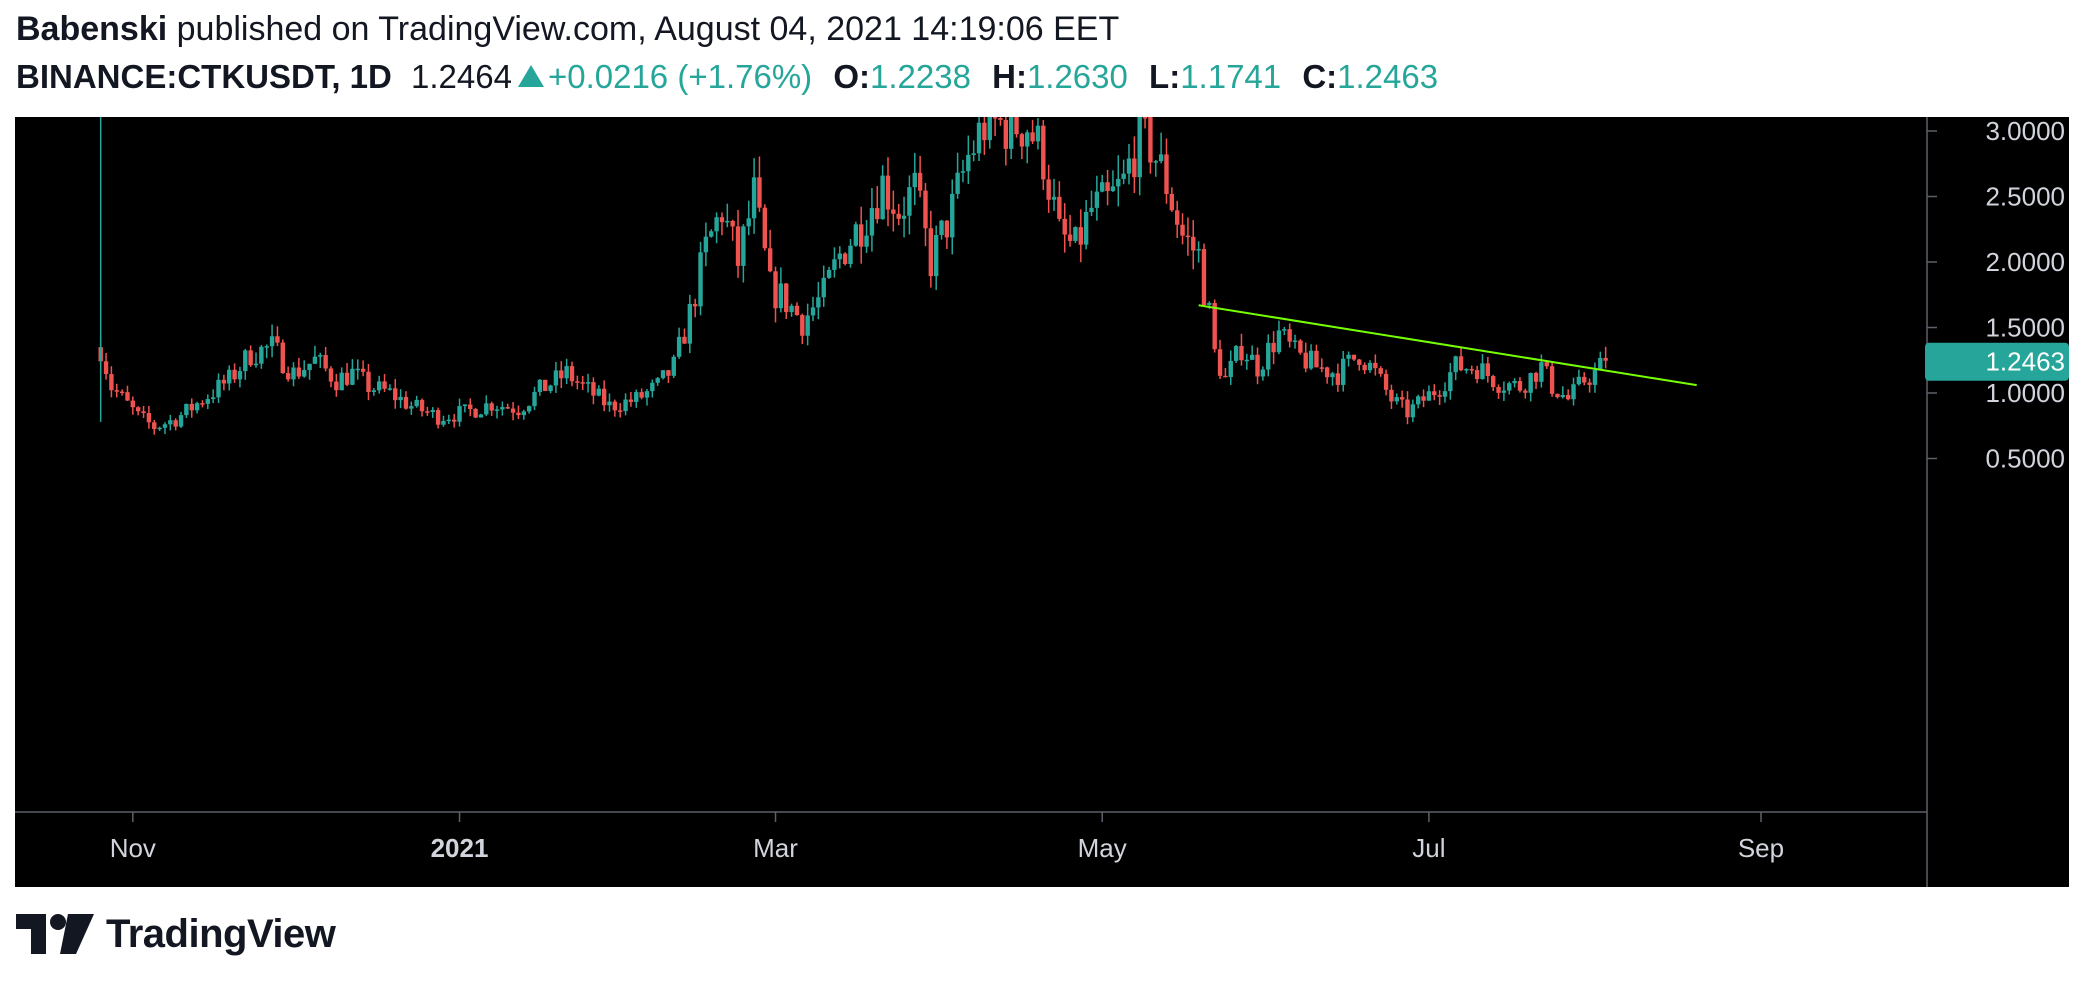 The image size is (2083, 985). Describe the element at coordinates (1320, 76) in the screenshot. I see `close-label: C:` at that location.